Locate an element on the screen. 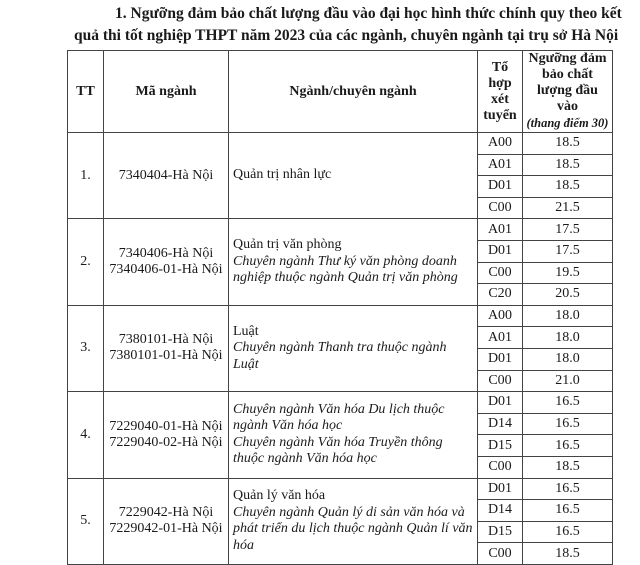  major-code: 7380101-Hà Nội is located at coordinates (166, 340).